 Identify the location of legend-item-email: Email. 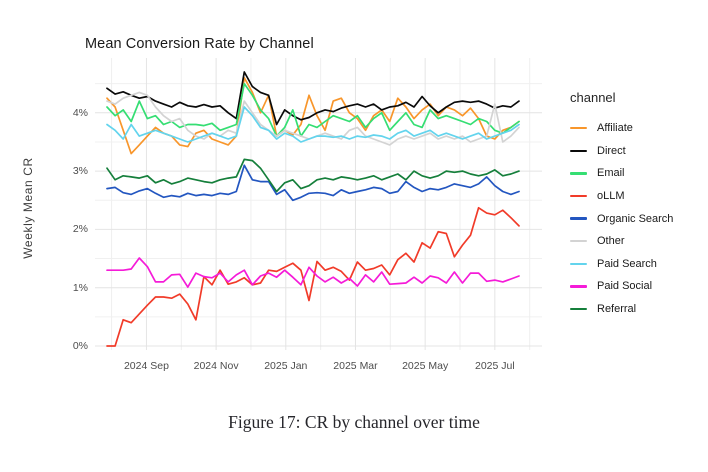
(621, 173).